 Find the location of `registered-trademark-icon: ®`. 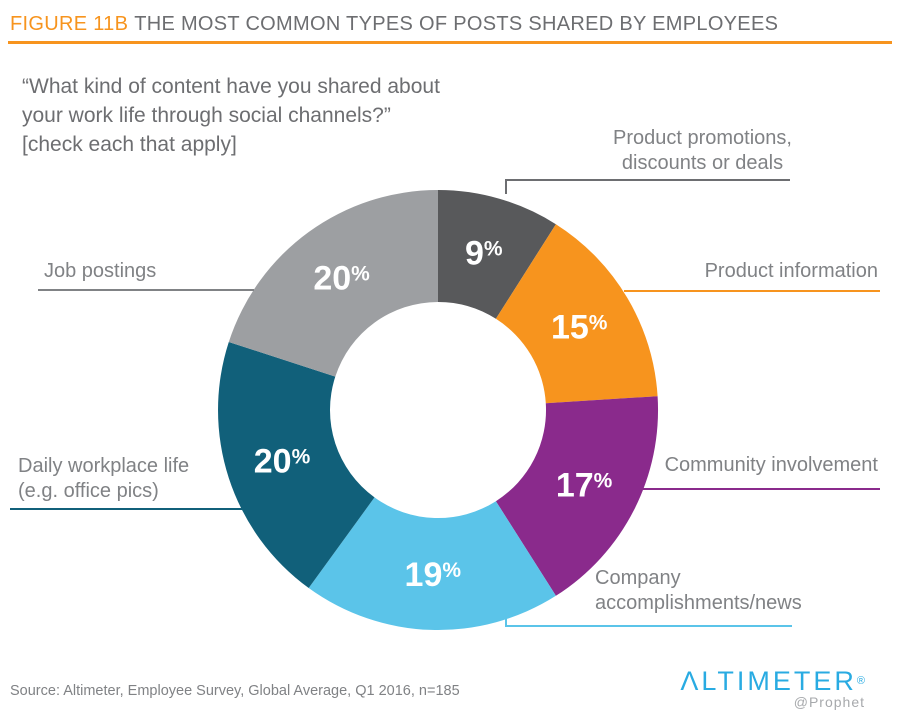

registered-trademark-icon: ® is located at coordinates (860, 681).